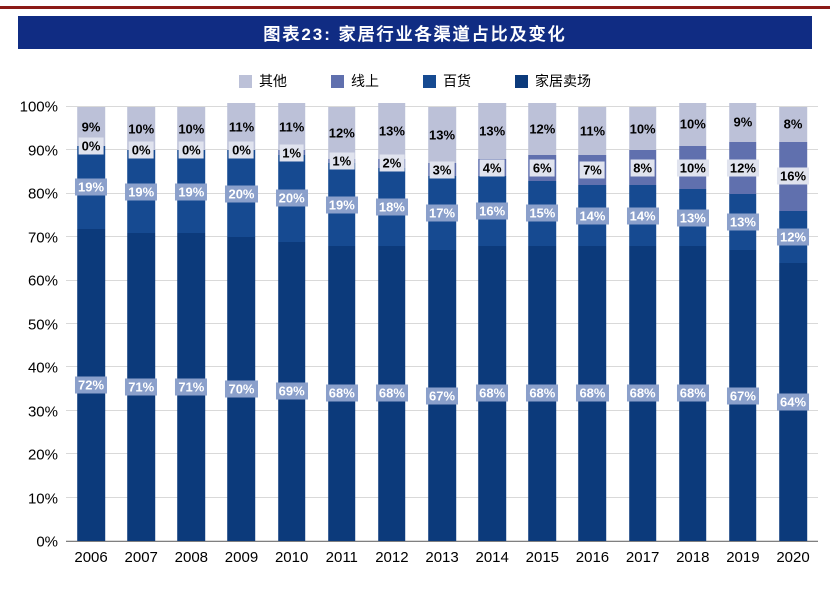  Describe the element at coordinates (241, 321) in the screenshot. I see `bar-column-2009: 70% 20% 0% 11%` at that location.